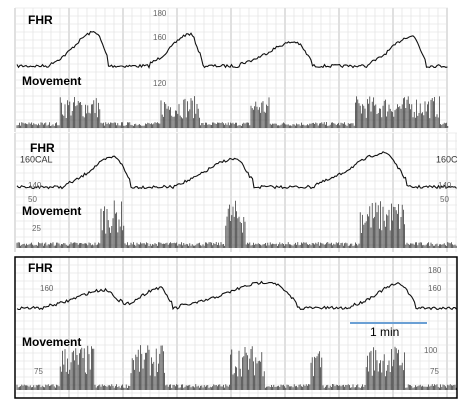 Image resolution: width=472 pixels, height=405 pixels. Describe the element at coordinates (431, 350) in the screenshot. I see `scale-label: 100` at that location.